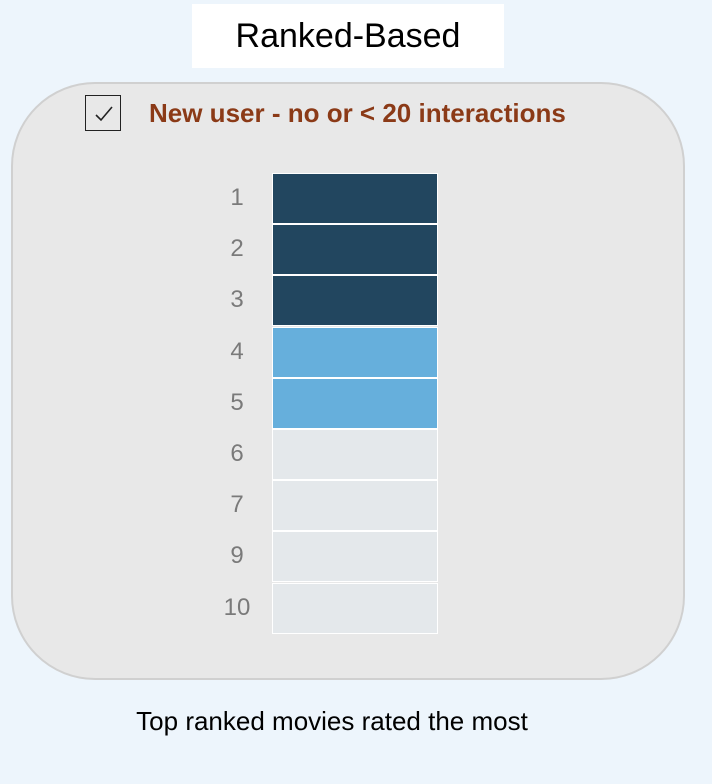 Image resolution: width=712 pixels, height=784 pixels. Describe the element at coordinates (237, 197) in the screenshot. I see `rank-number: 1` at that location.